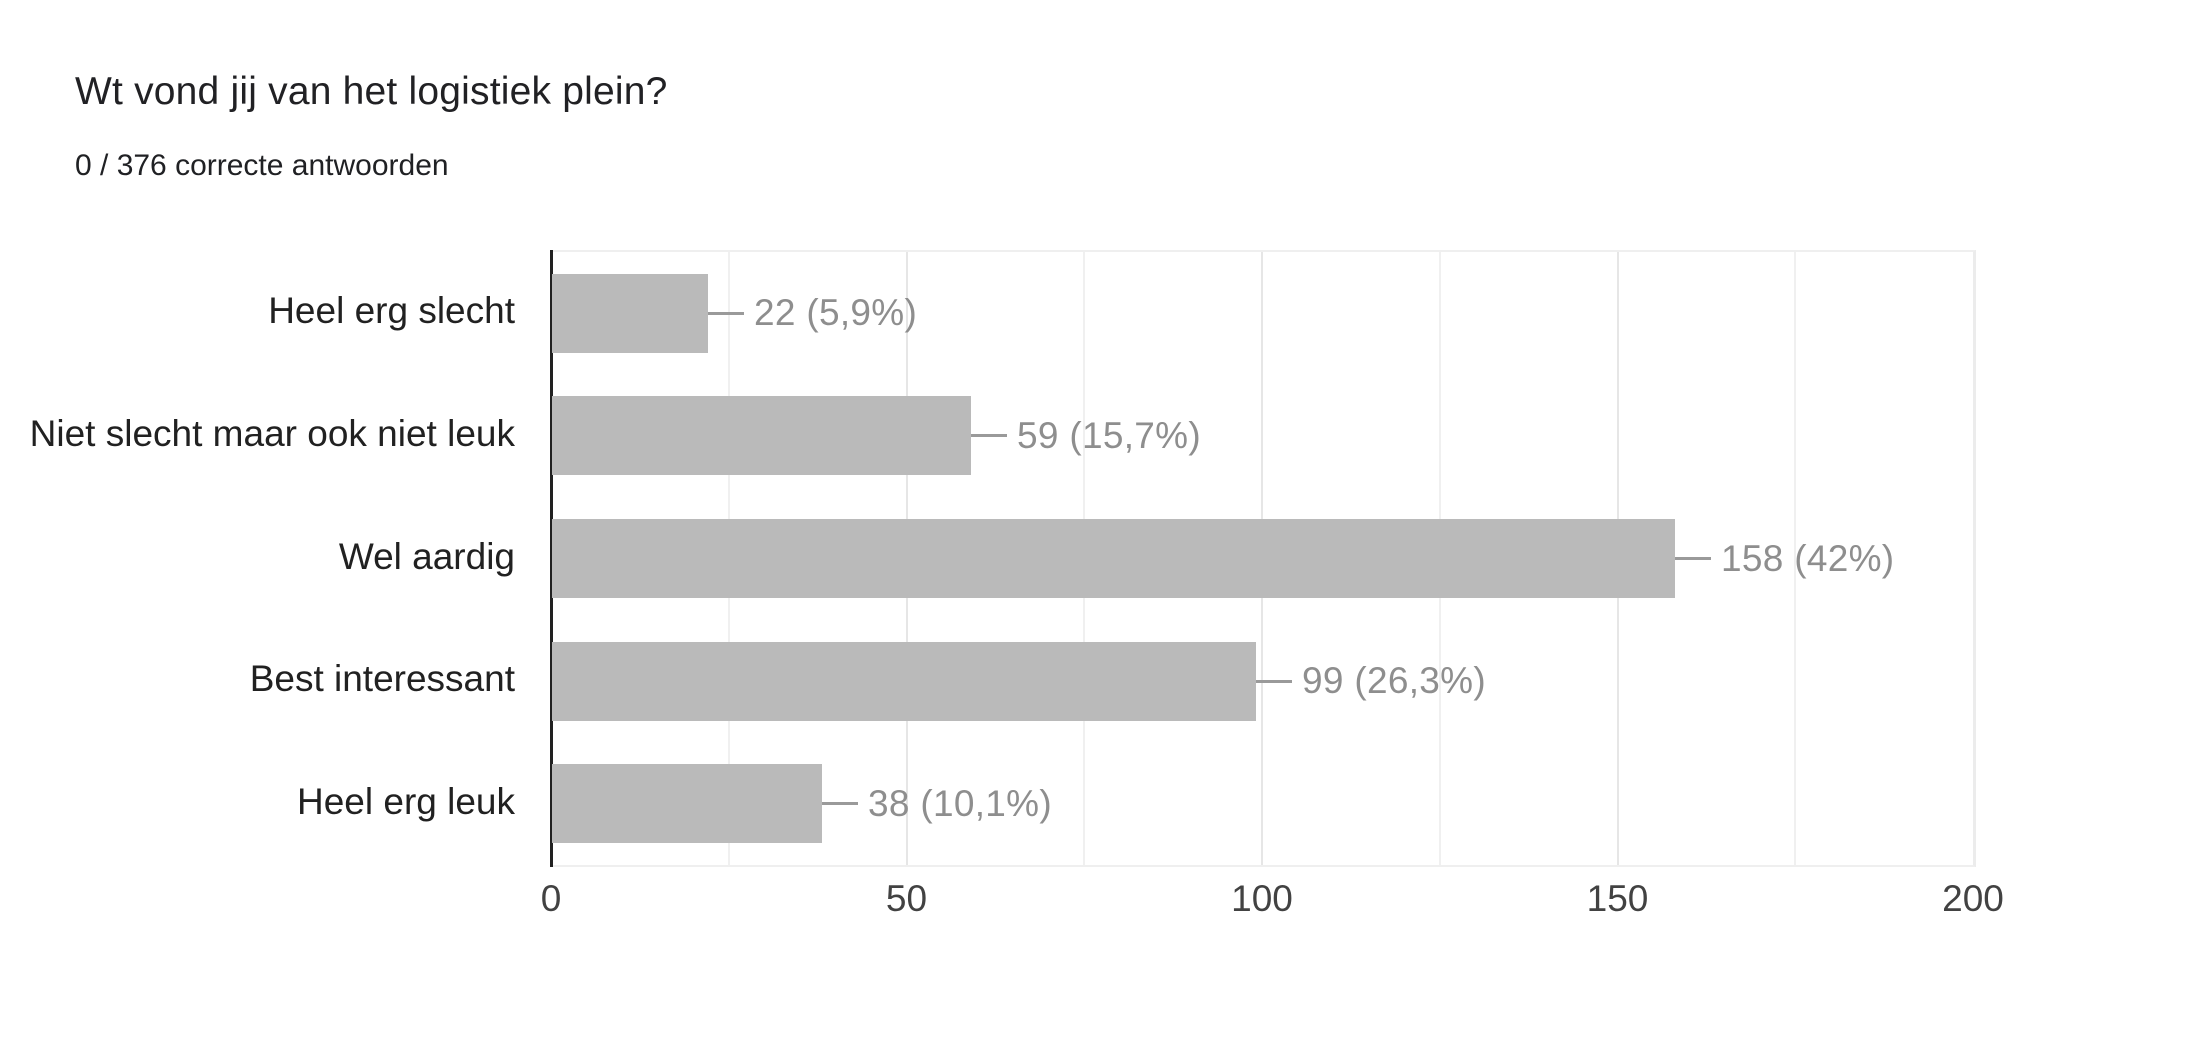  Describe the element at coordinates (1109, 435) in the screenshot. I see `value-label: 59 (15,7%)` at that location.